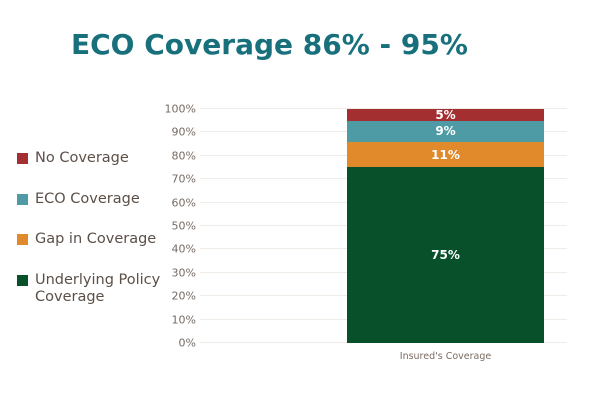  I want to click on legend-item: Underlying Policy Coverage, so click(98, 288).